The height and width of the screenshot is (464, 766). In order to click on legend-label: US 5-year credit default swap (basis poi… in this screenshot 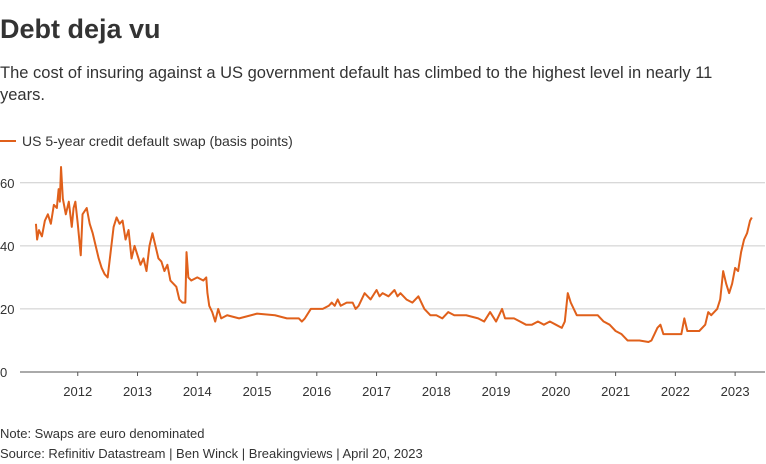, I will do `click(157, 141)`.